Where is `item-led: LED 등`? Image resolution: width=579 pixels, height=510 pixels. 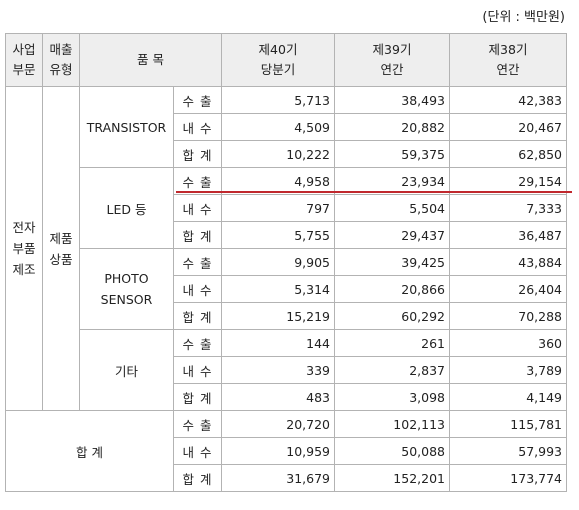 item-led: LED 등 is located at coordinates (126, 208).